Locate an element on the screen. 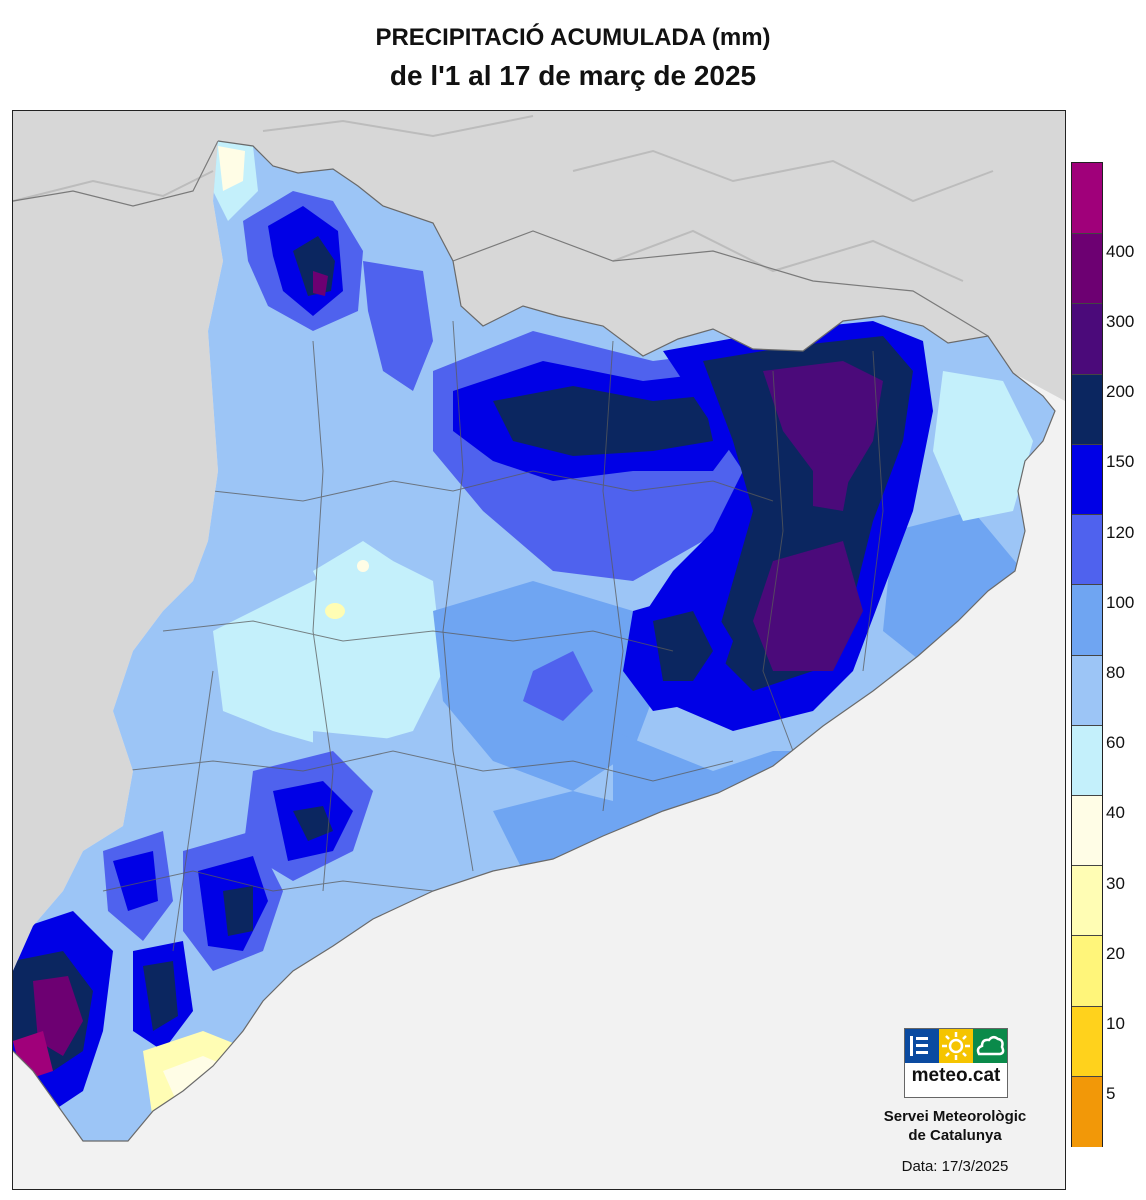 The width and height of the screenshot is (1146, 1200). organization-name-line1: Servei Meteorològic is located at coordinates (955, 1116).